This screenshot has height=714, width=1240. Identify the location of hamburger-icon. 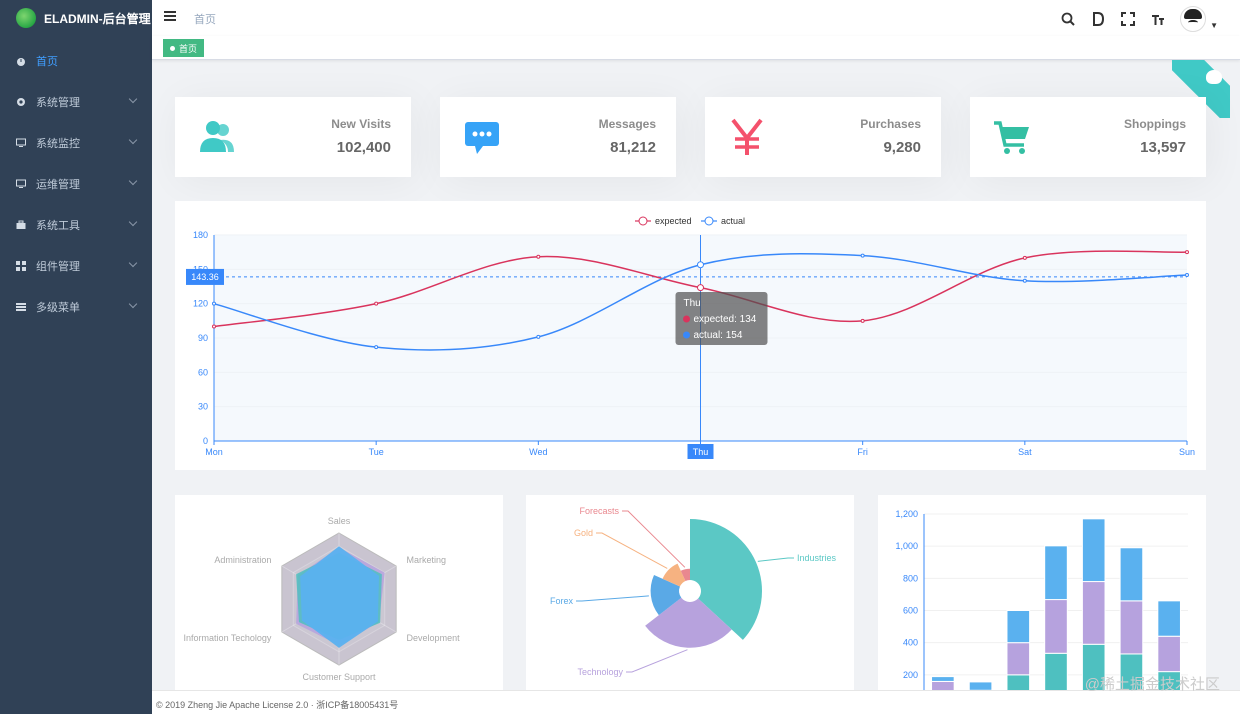
(170, 17).